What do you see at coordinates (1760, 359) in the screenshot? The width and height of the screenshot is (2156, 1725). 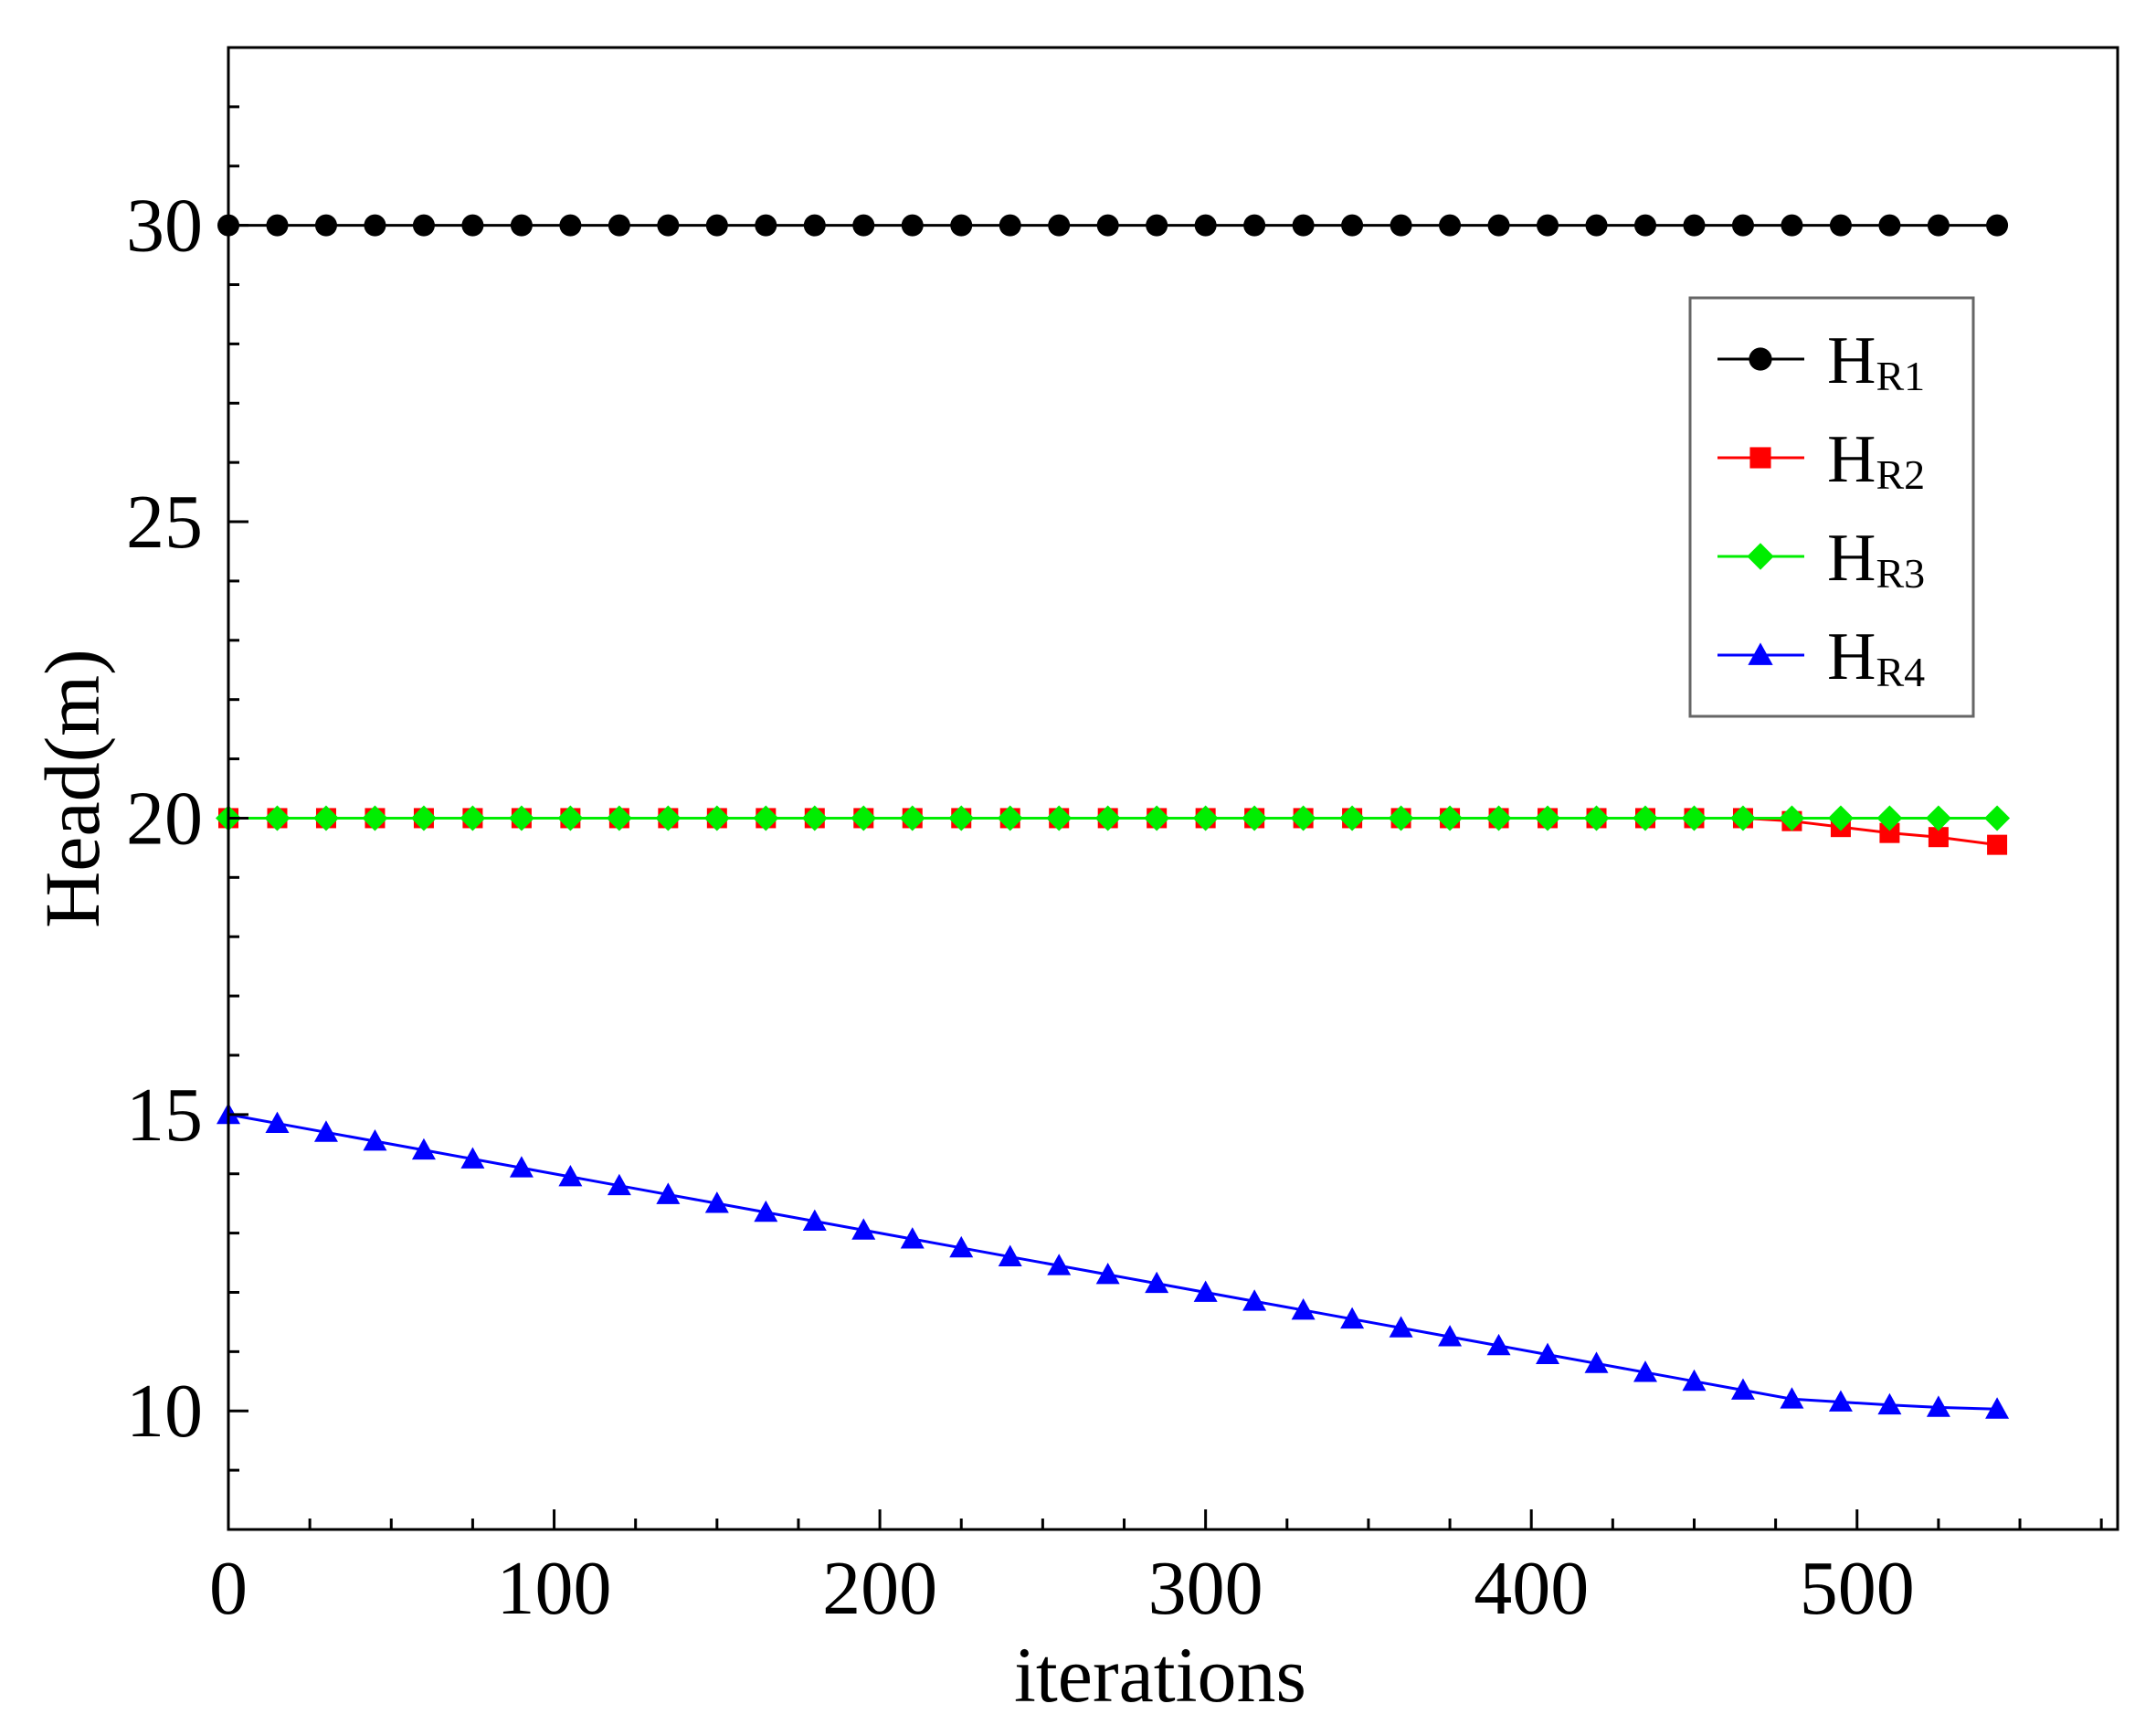 I see `legend-marker-R1` at bounding box center [1760, 359].